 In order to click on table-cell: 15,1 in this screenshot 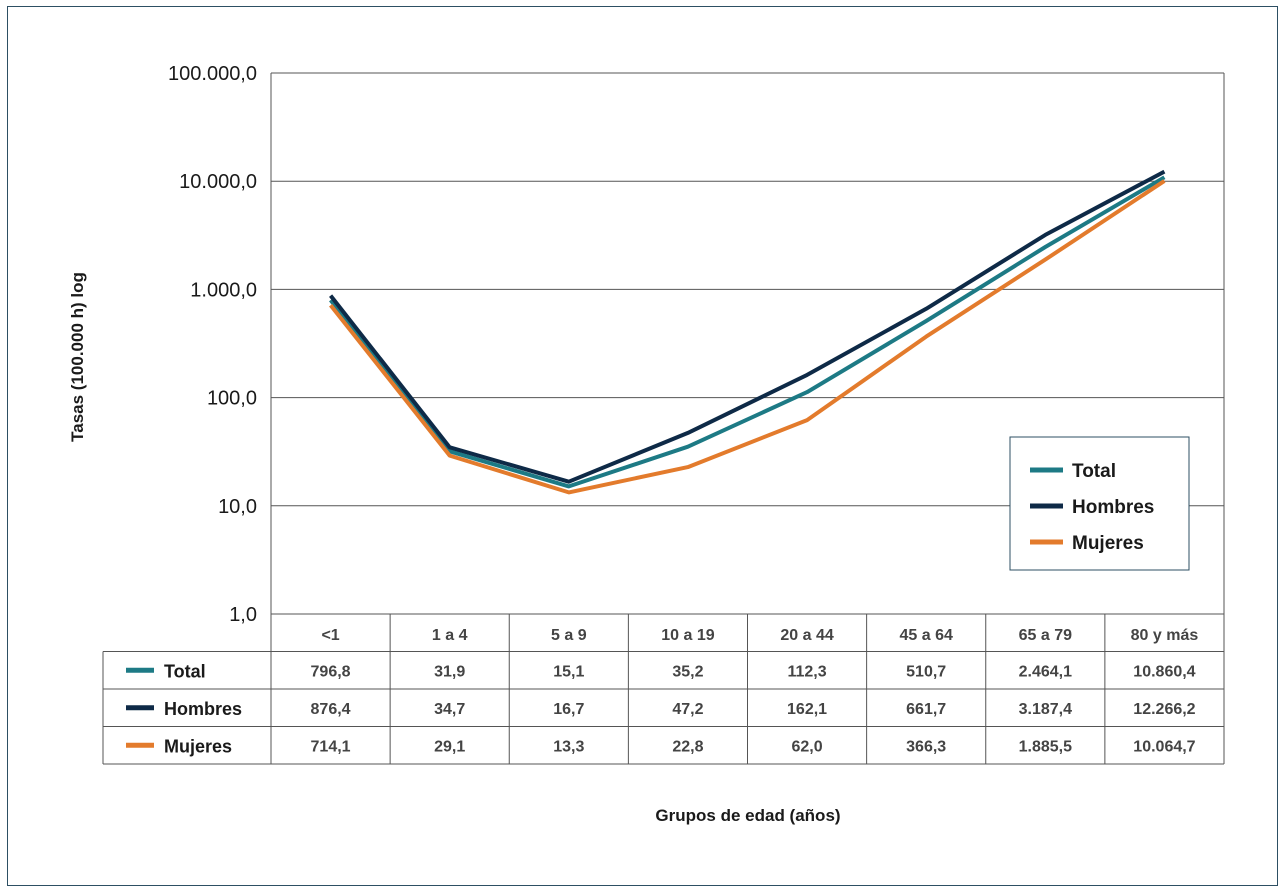, I will do `click(568, 671)`.